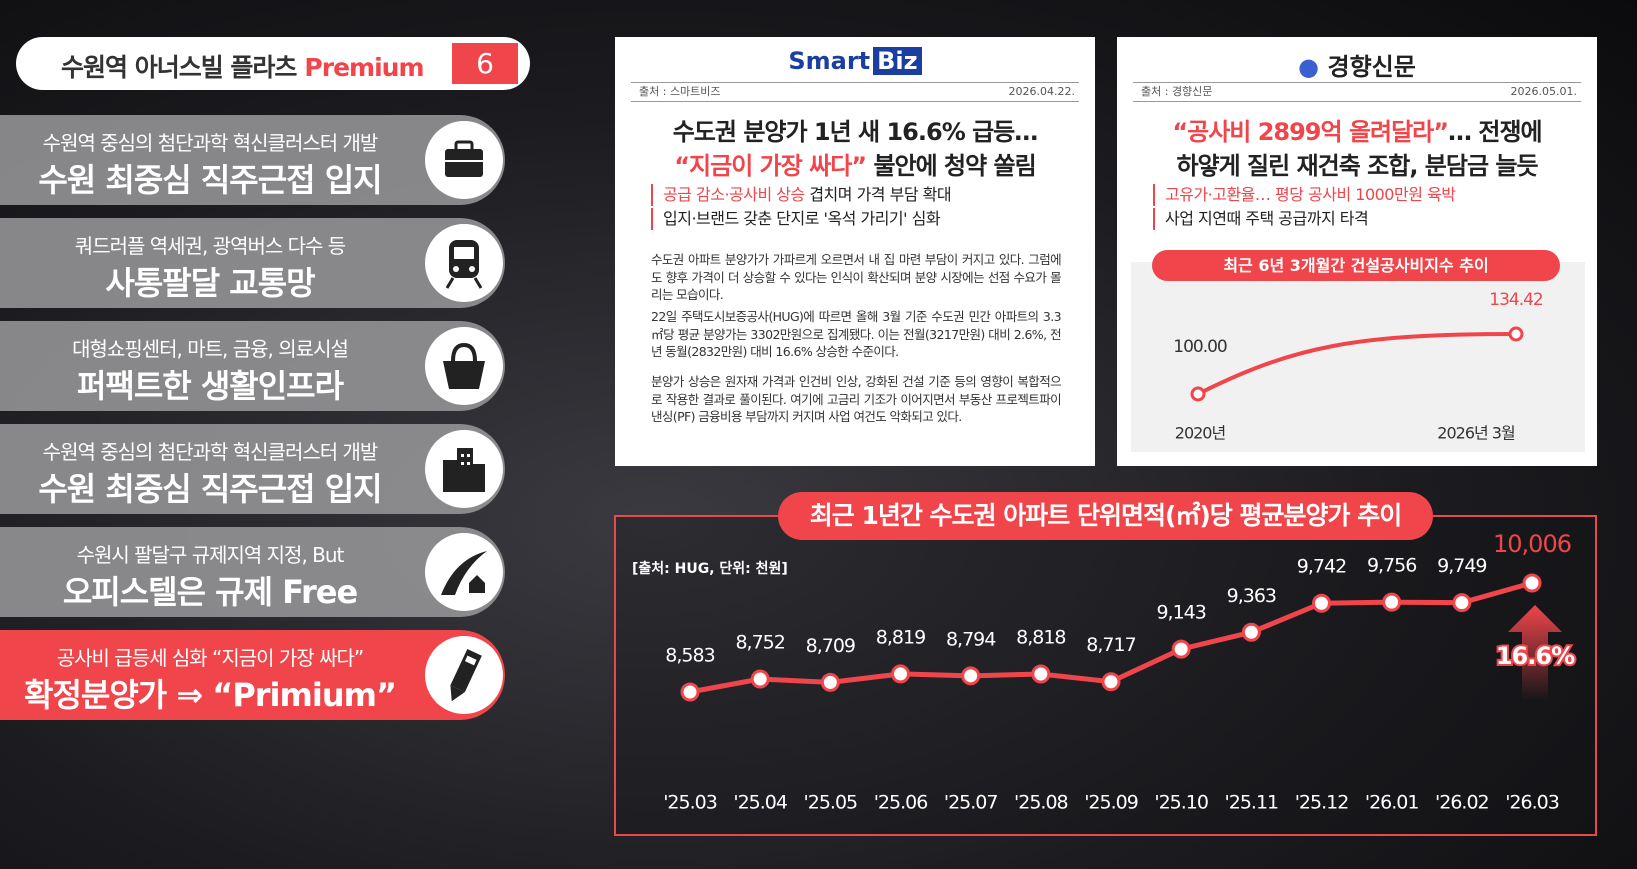  Describe the element at coordinates (1267, 218) in the screenshot. I see `bullet-text: 사업 지연때 주택 공급까지 타격` at that location.